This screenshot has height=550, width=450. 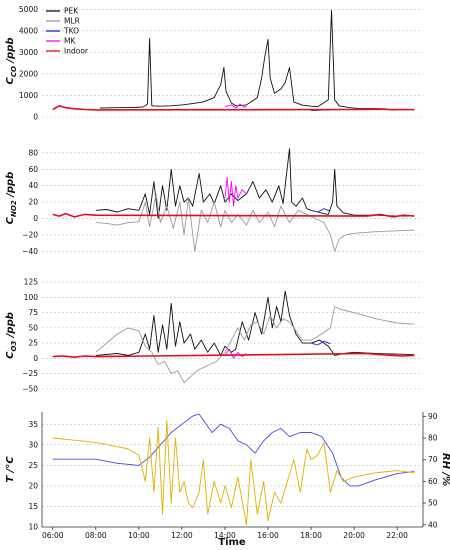 I want to click on y-tick-label: 1000, so click(x=28, y=95).